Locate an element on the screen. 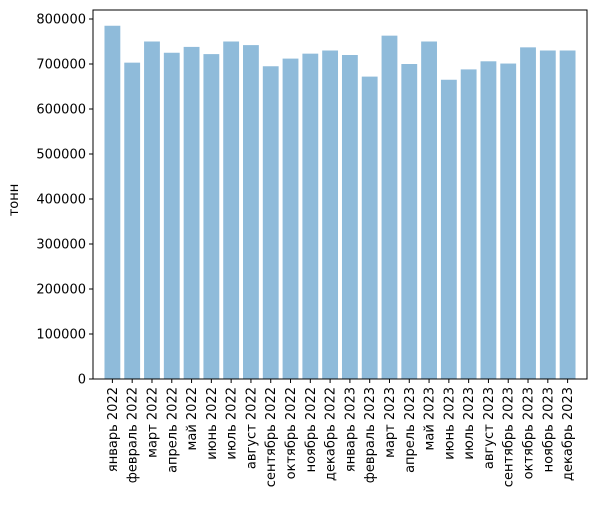 The image size is (598, 506). x-tick-label: январь 2023 is located at coordinates (350, 429).